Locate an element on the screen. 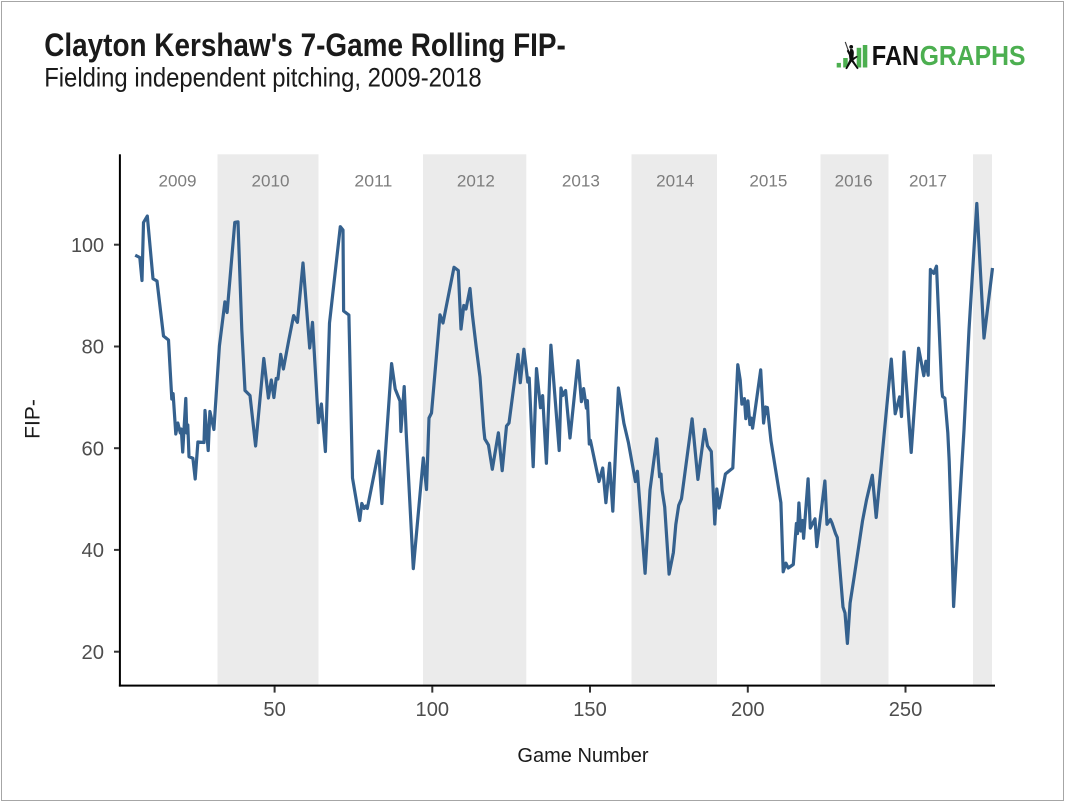 The image size is (1065, 806). svg-text: 2017 is located at coordinates (928, 181).